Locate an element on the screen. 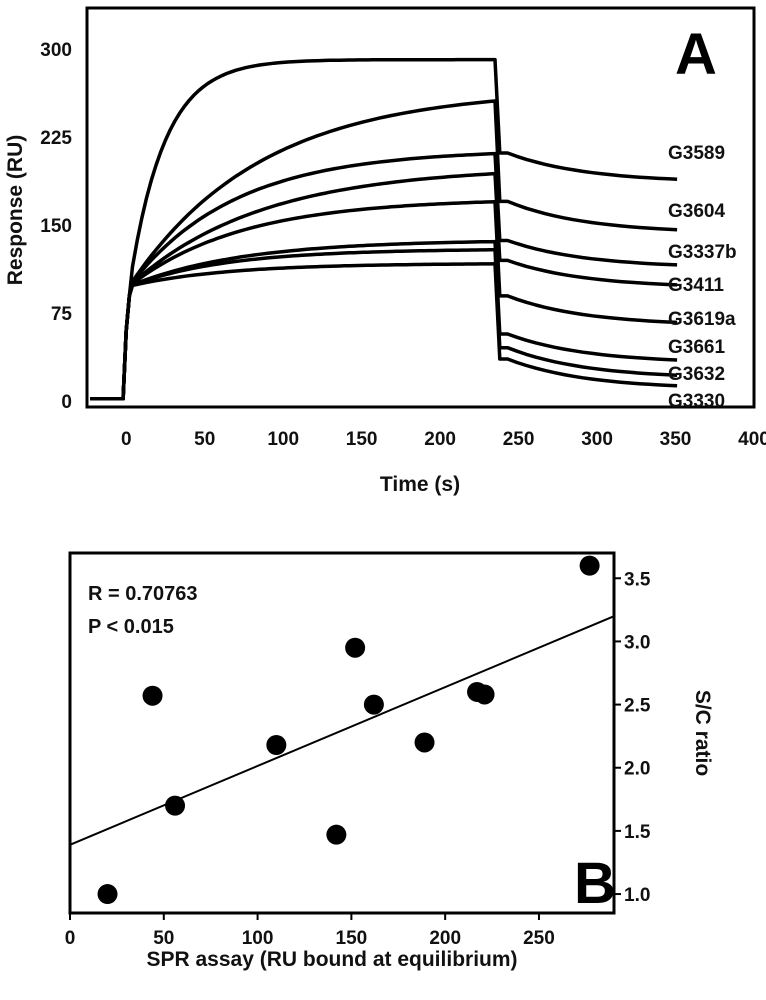 This screenshot has height=1000, width=766. panel-a-x-ticks: 0 50 100 150 200 250 300 350 400 is located at coordinates (443, 439).